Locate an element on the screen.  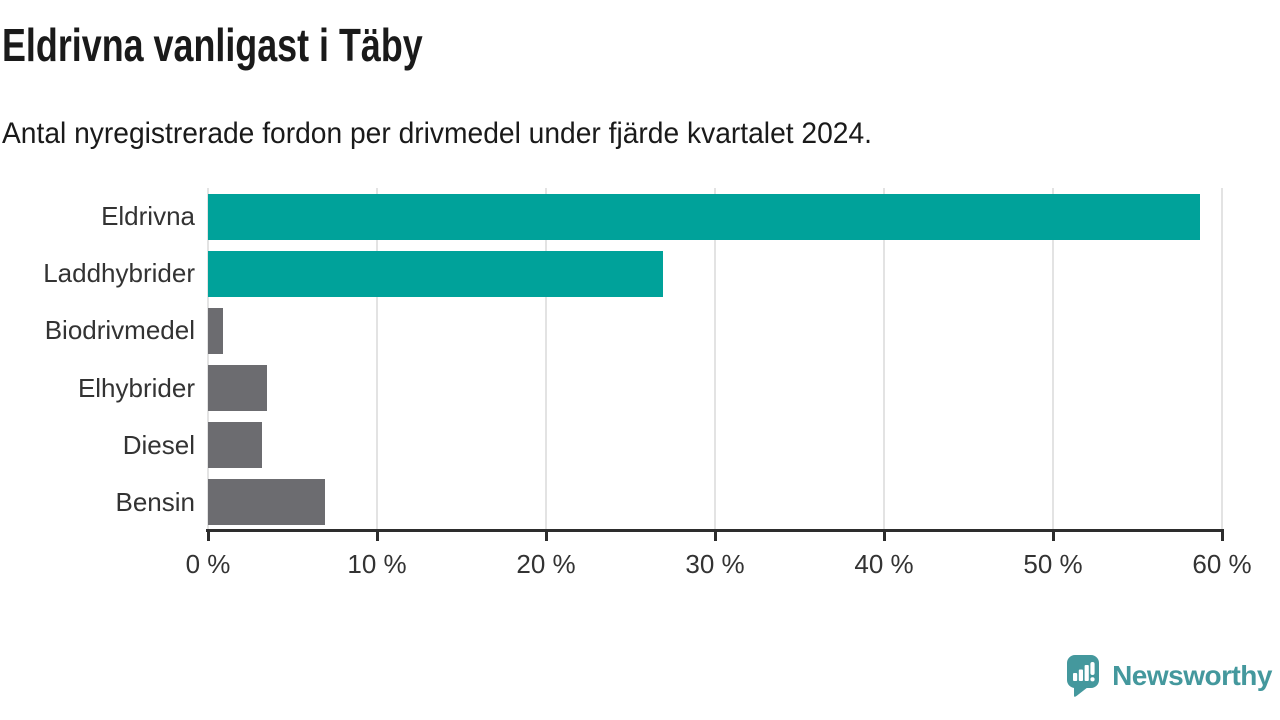
category-label-elhybrider: Elhybrider is located at coordinates (136, 387).